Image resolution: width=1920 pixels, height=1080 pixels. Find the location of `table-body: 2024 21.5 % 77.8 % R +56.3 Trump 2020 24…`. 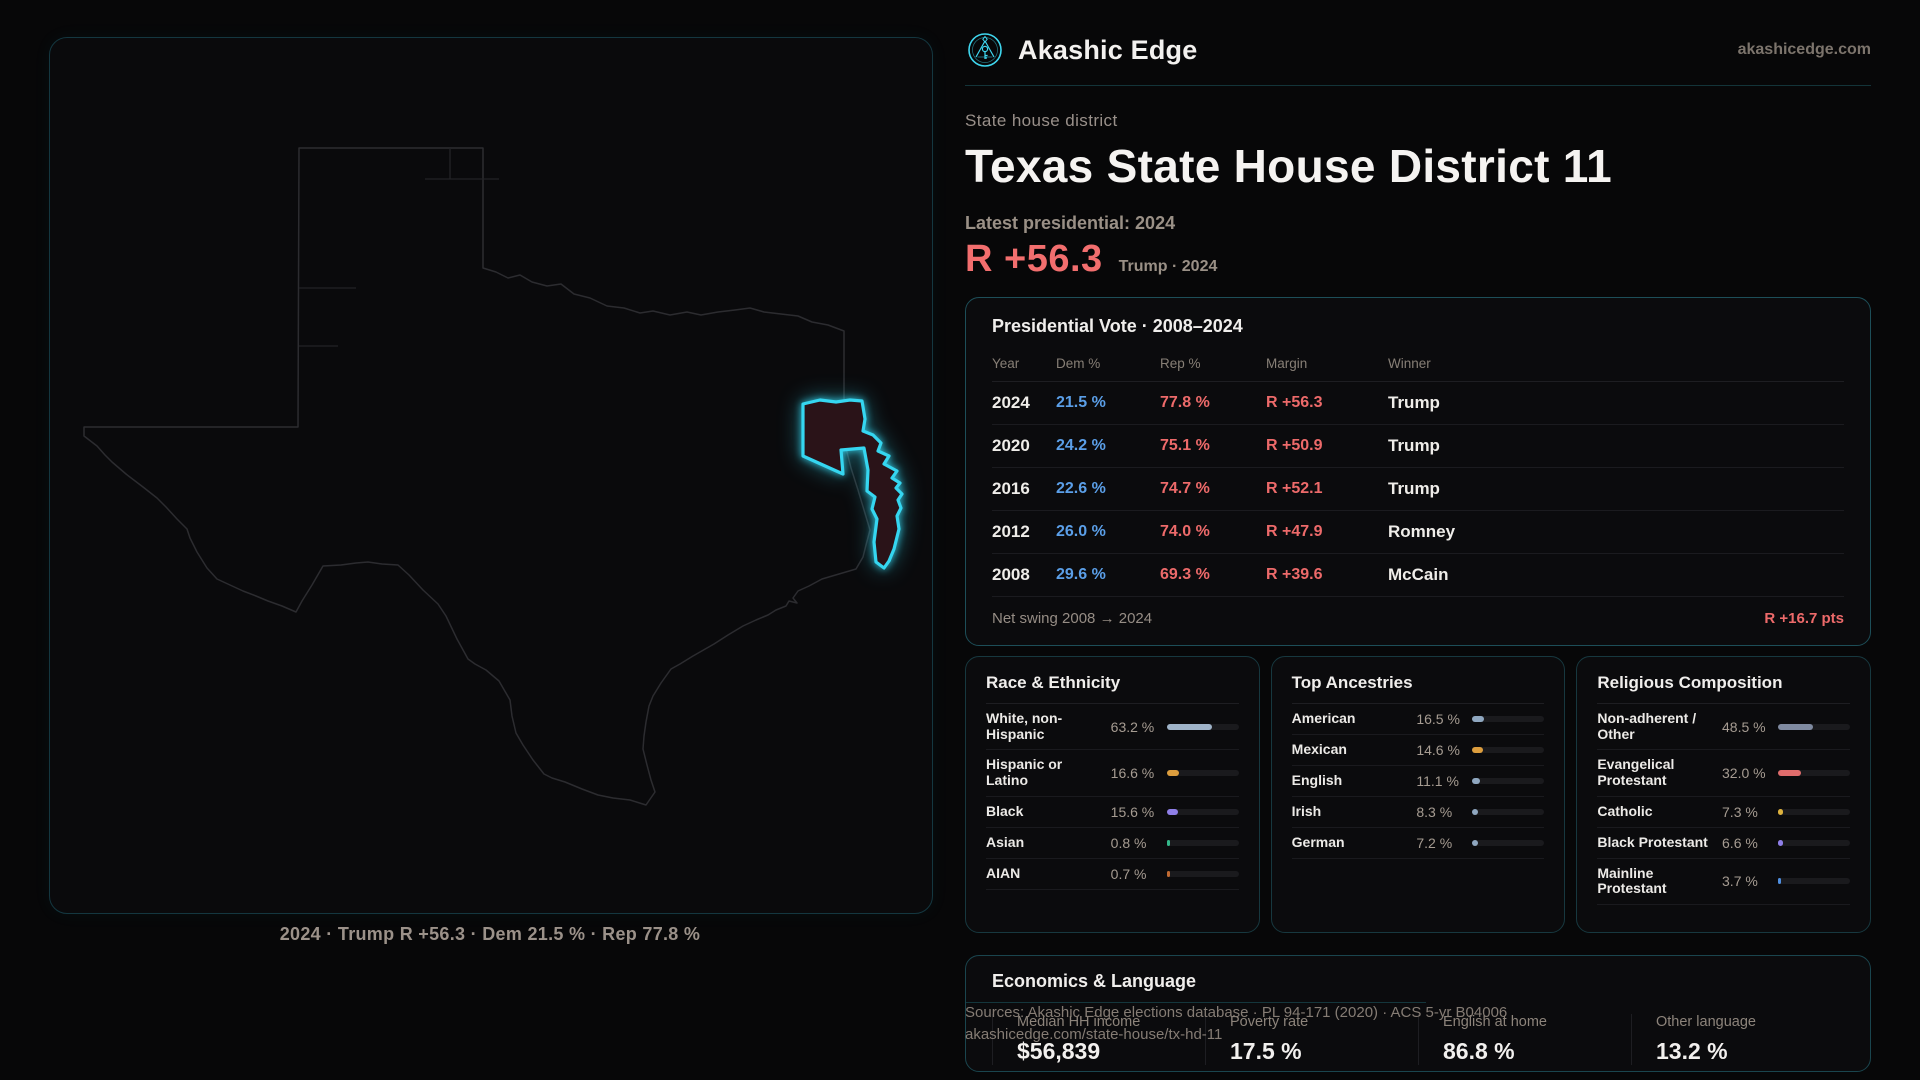

table-body: 2024 21.5 % 77.8 % R +56.3 Trump 2020 24… is located at coordinates (1418, 489).